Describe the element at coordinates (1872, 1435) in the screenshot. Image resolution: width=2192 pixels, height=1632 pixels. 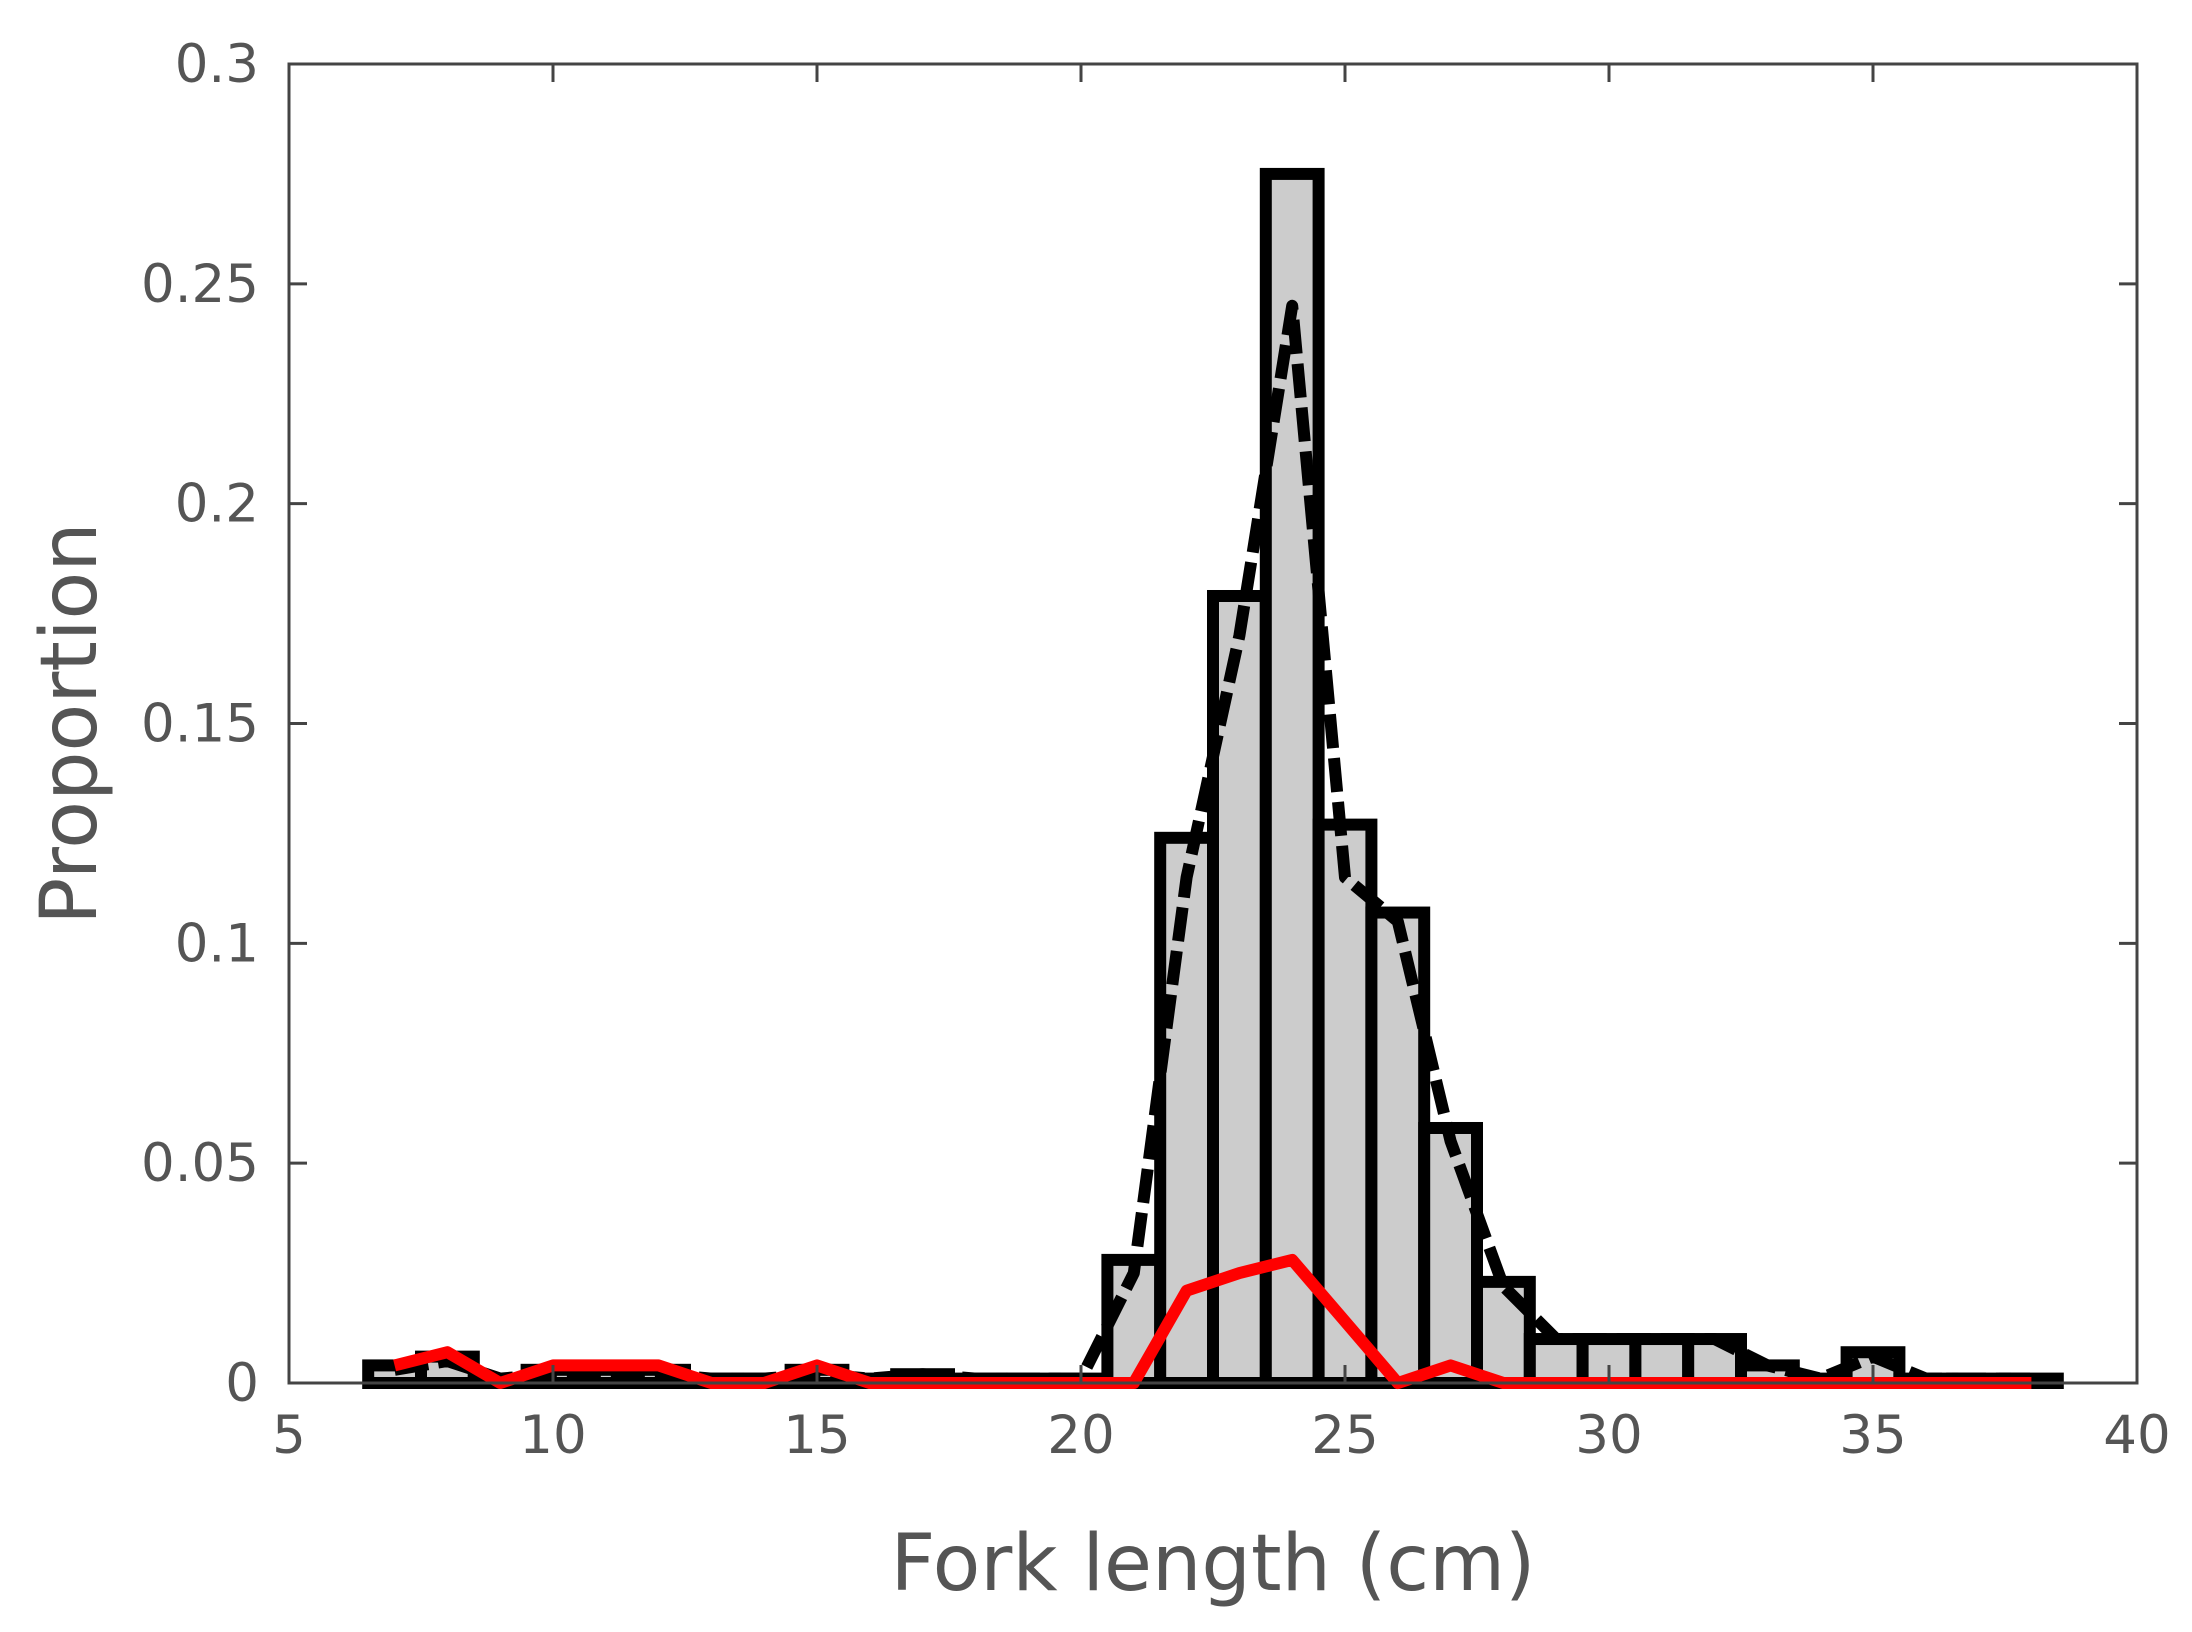
I see `x-tick-label: 35` at that location.